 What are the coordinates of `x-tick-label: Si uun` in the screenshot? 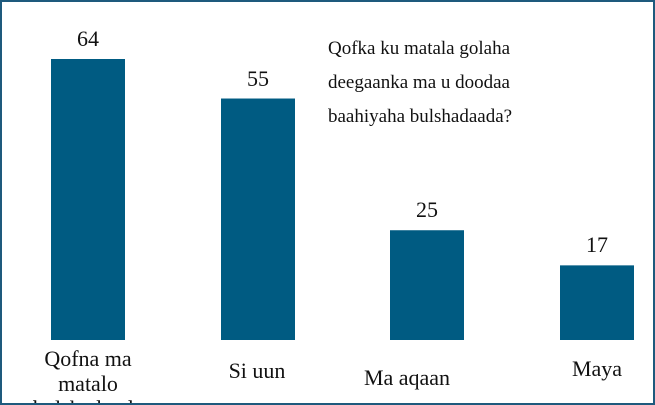 It's located at (257, 370).